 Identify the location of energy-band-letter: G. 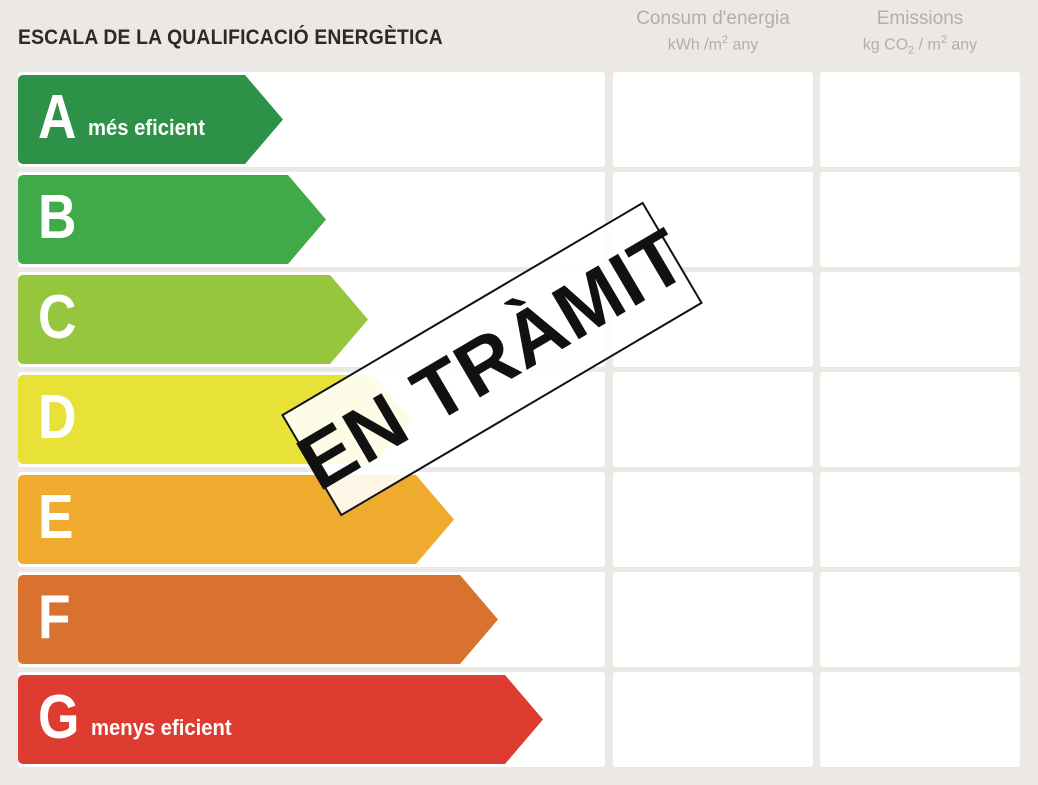
(58, 717).